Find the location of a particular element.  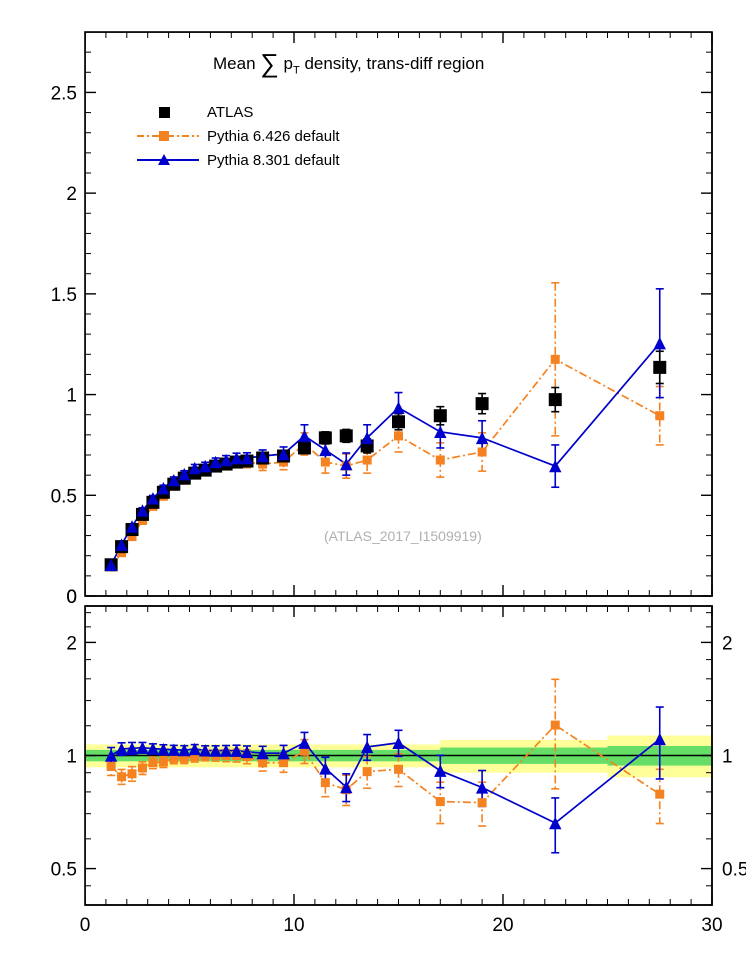

clip-top is located at coordinates (373, 16).